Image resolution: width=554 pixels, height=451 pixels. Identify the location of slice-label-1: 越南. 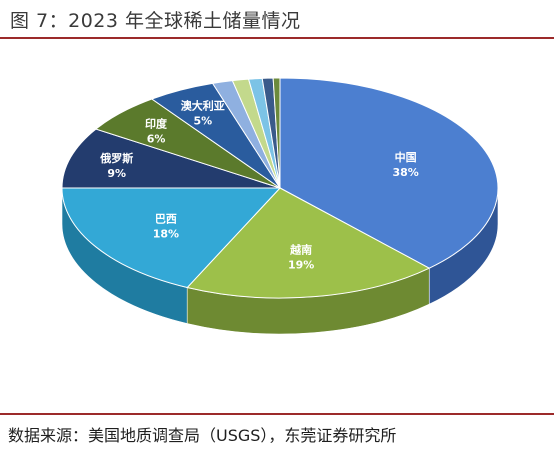
(300, 249).